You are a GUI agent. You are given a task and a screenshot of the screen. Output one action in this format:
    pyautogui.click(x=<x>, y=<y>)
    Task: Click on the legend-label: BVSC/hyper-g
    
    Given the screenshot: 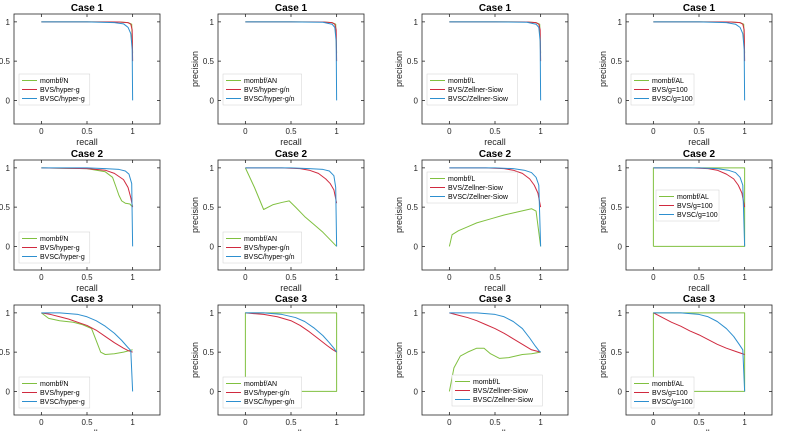 What is the action you would take?
    pyautogui.click(x=62, y=257)
    